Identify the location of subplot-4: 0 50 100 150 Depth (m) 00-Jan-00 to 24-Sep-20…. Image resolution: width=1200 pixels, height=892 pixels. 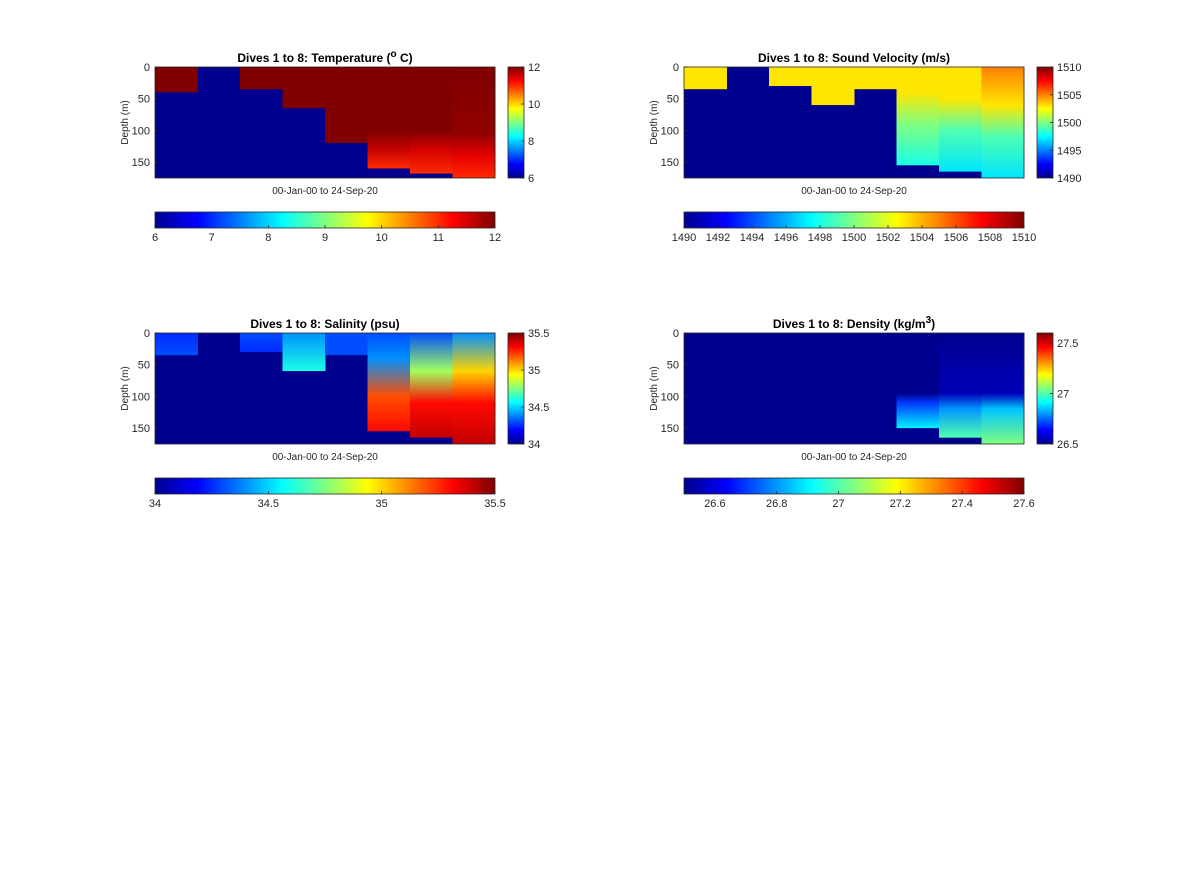
(863, 412).